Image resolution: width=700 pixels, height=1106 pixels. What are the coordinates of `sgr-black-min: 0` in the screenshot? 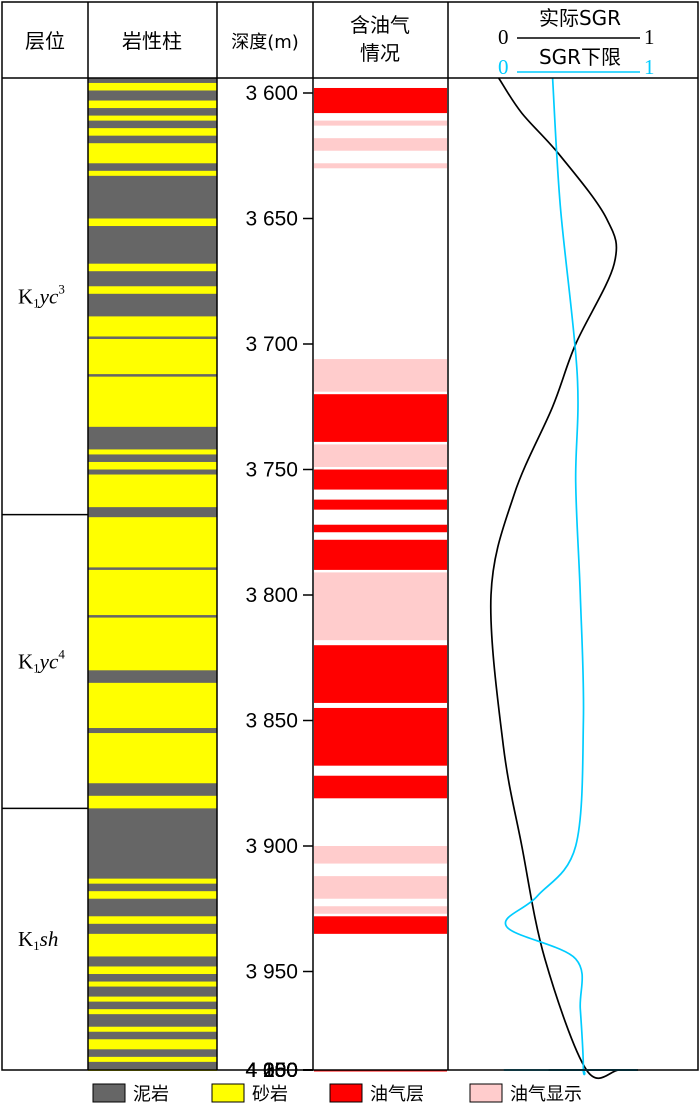 It's located at (503, 37).